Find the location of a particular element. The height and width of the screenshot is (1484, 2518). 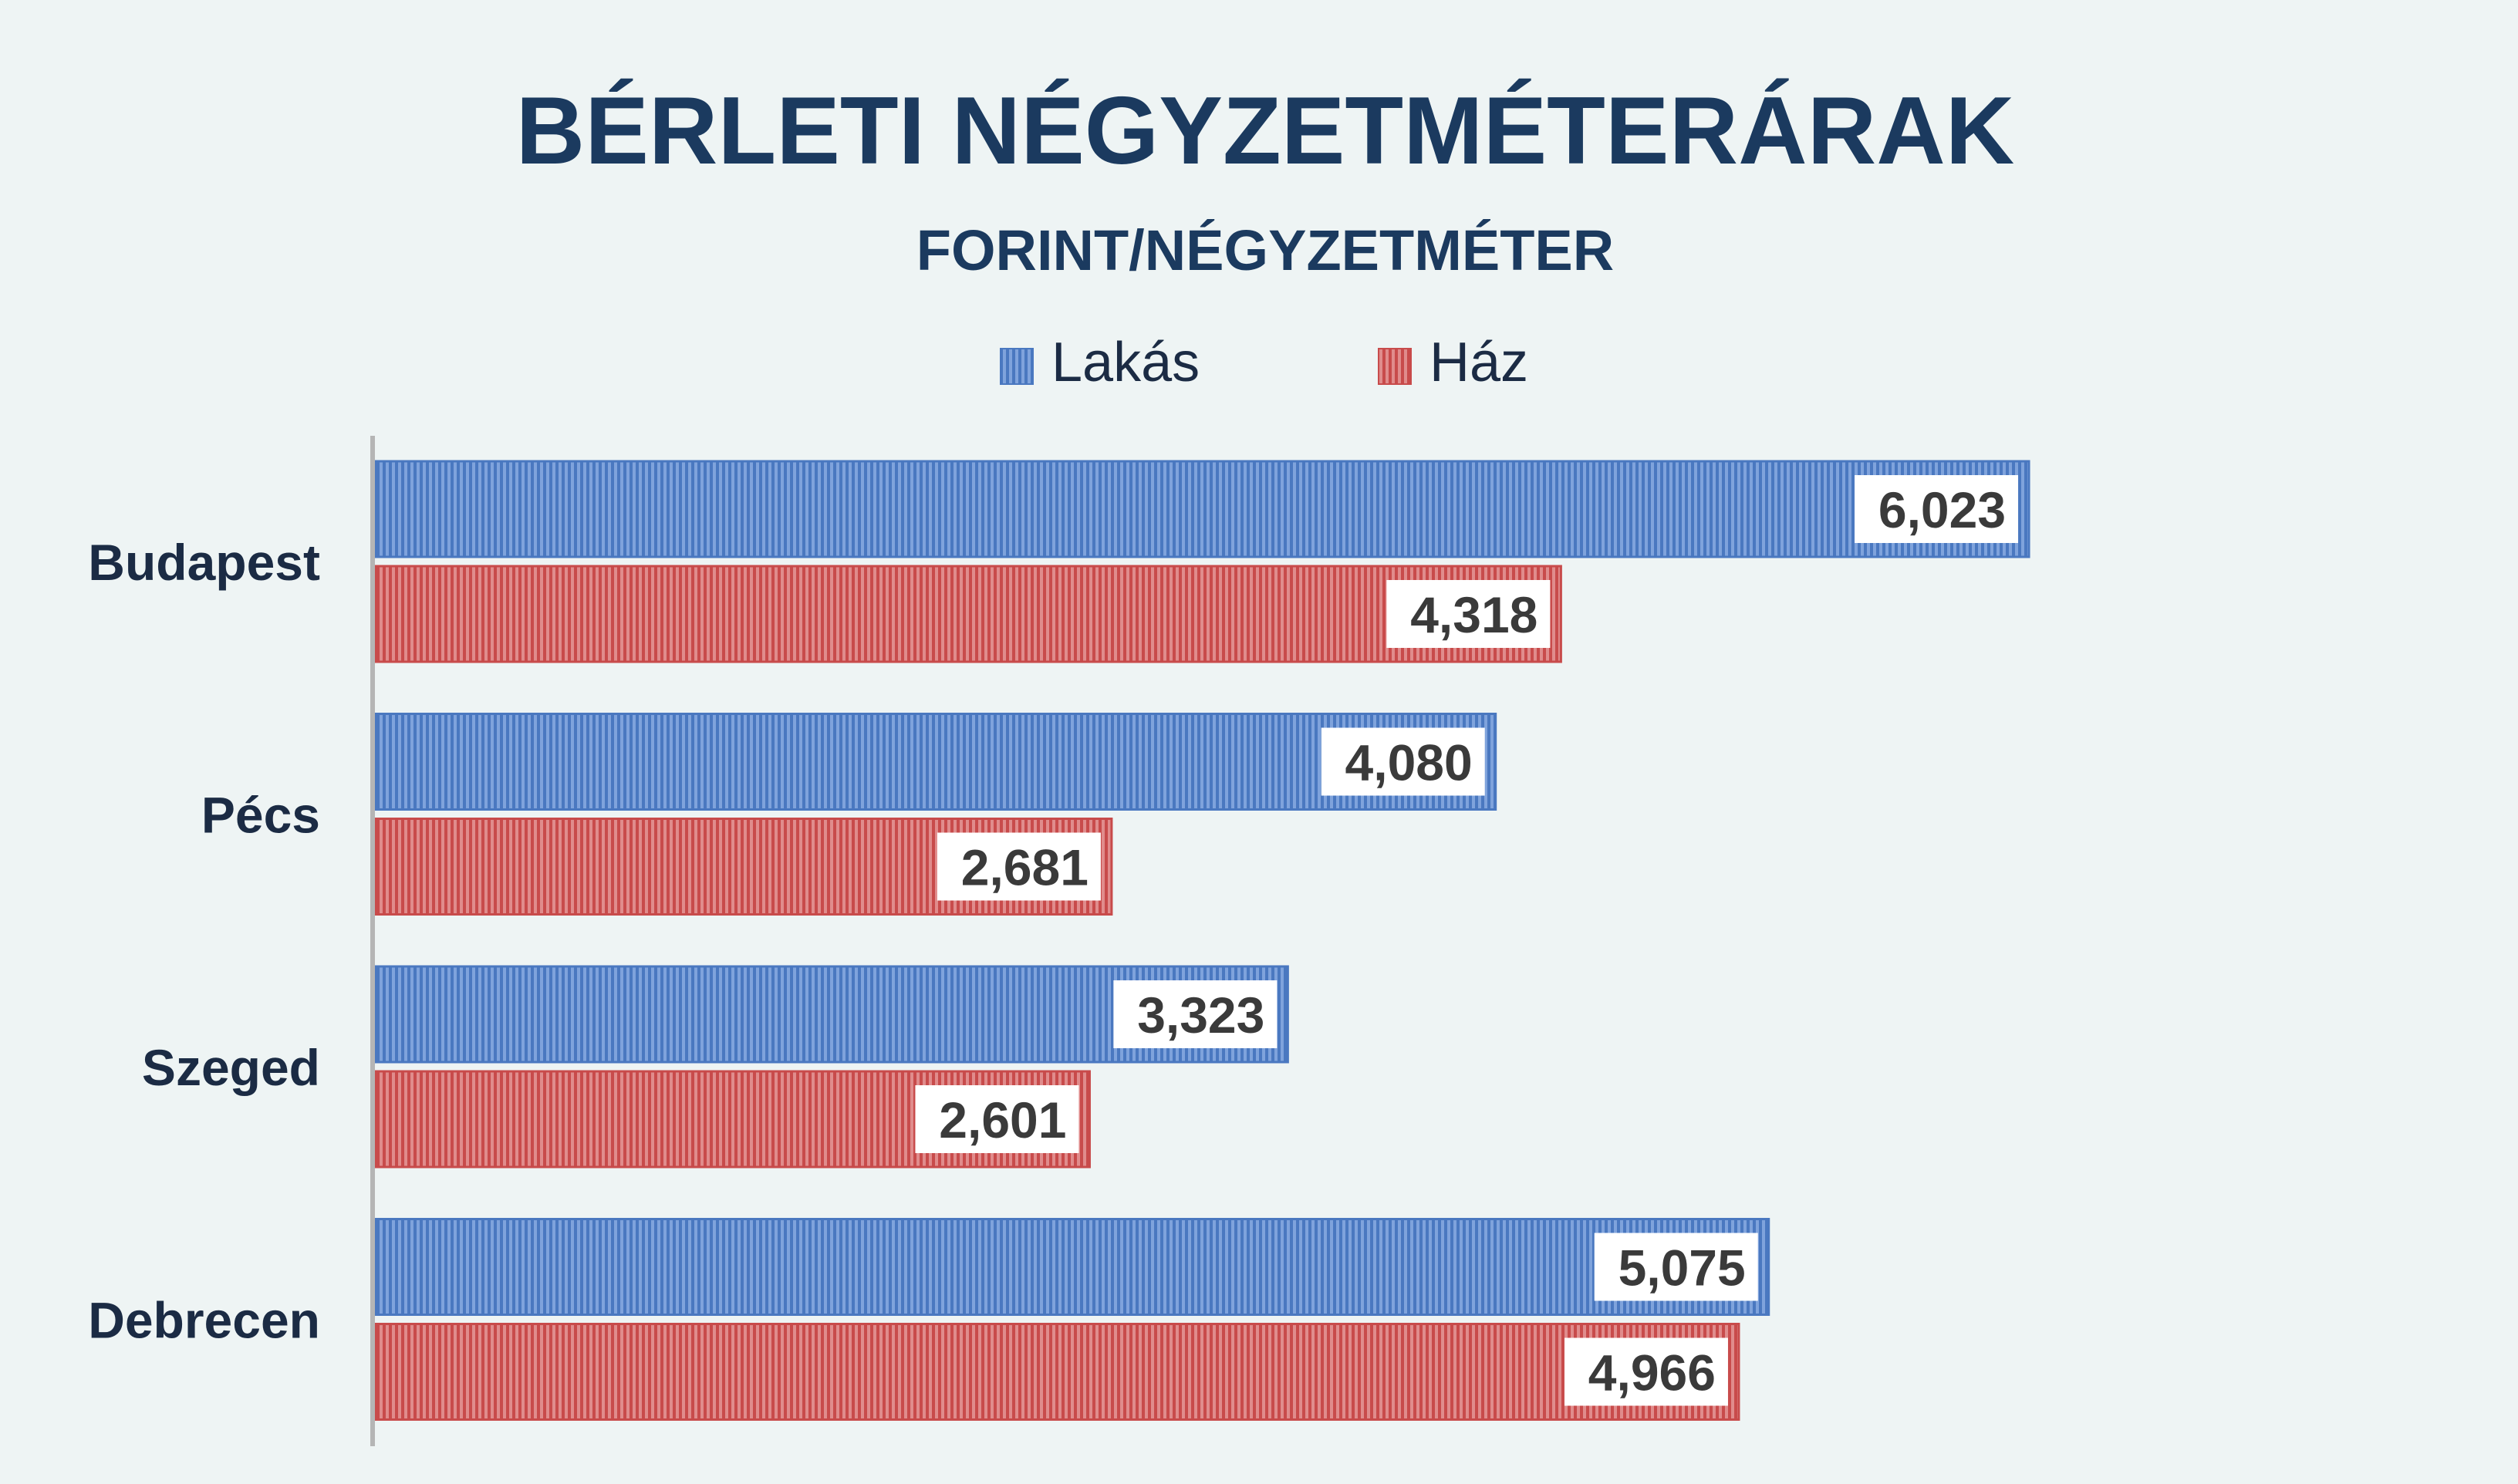

chart-subtitle: FORINT/NÉGYZETMÉTER is located at coordinates (1265, 250).